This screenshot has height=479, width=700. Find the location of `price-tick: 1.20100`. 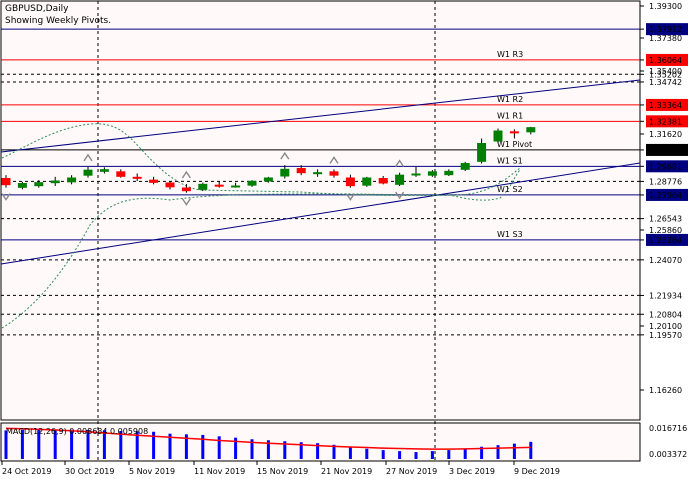

price-tick: 1.20100 is located at coordinates (665, 326).